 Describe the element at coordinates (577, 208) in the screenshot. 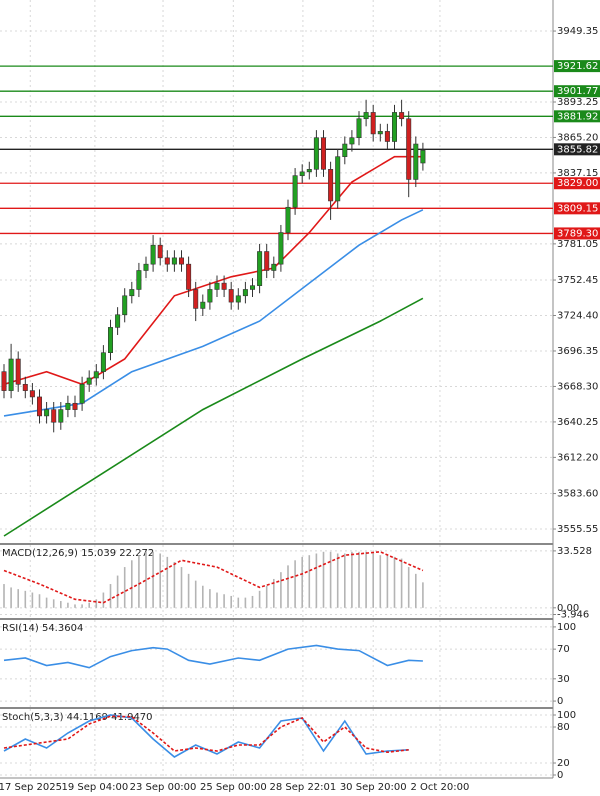

I see `level-label: 3809.15` at that location.